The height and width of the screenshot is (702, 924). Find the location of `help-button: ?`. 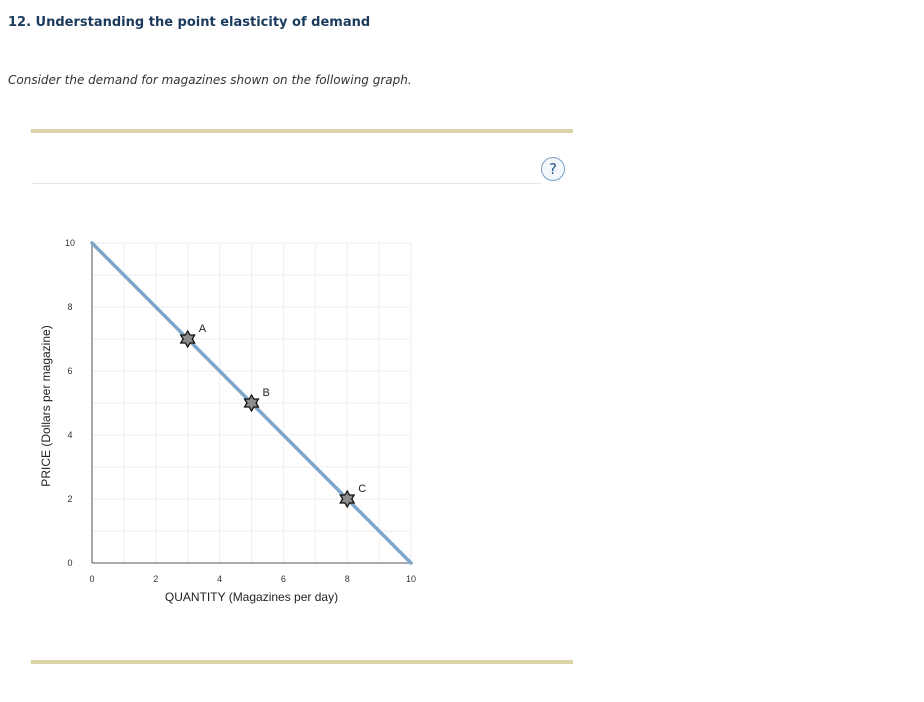

help-button: ? is located at coordinates (553, 169).